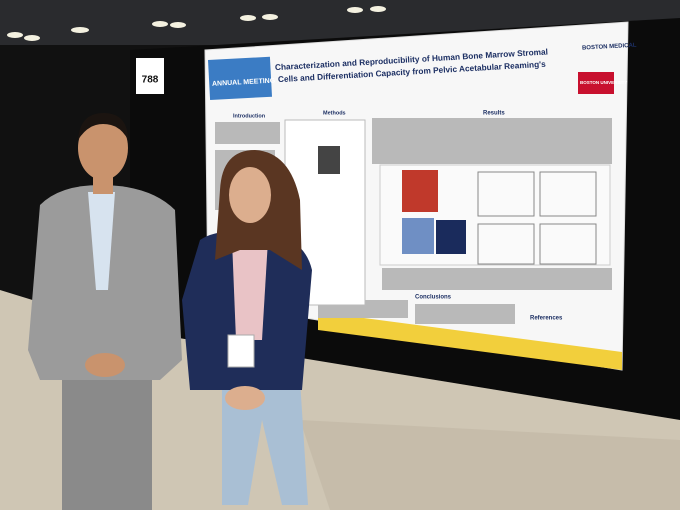 The image size is (680, 510). Describe the element at coordinates (334, 113) in the screenshot. I see `section-heading: Methods` at that location.